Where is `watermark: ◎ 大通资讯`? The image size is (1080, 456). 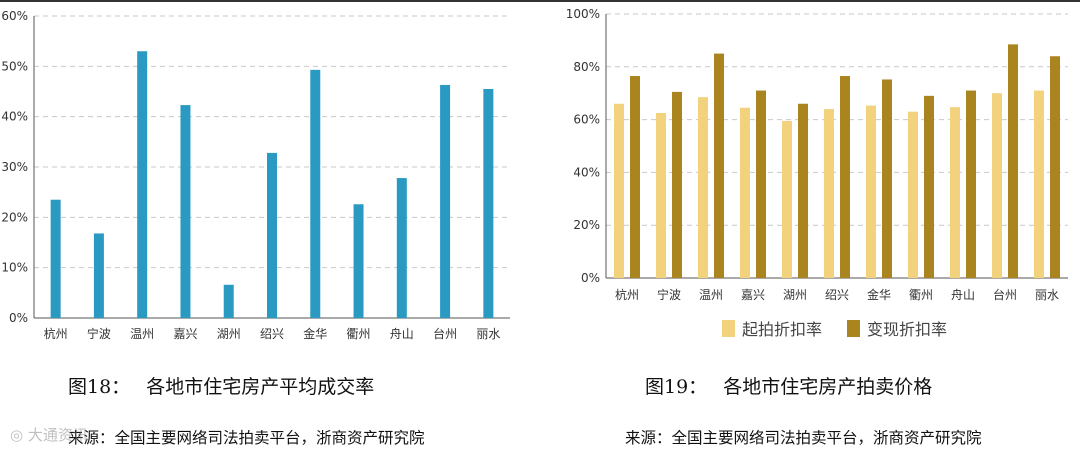 watermark: ◎ 大通资讯 is located at coordinates (49, 434).